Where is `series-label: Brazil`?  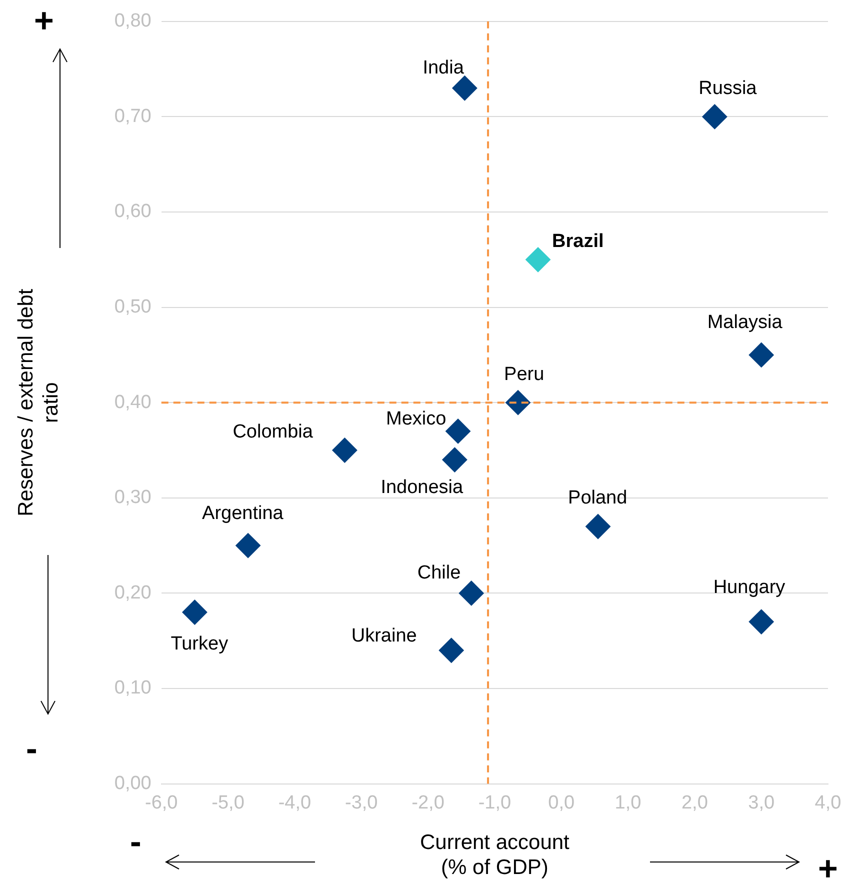
series-label: Brazil is located at coordinates (578, 241).